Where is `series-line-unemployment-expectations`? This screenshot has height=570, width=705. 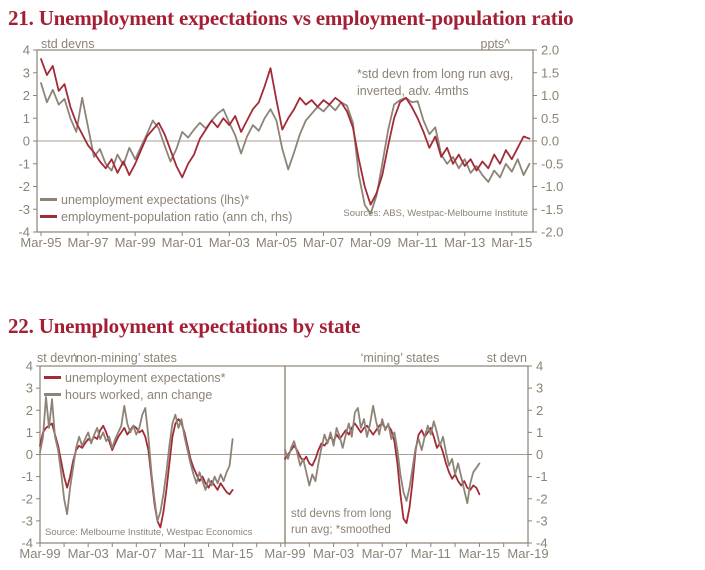 series-line-unemployment-expectations is located at coordinates (136, 473).